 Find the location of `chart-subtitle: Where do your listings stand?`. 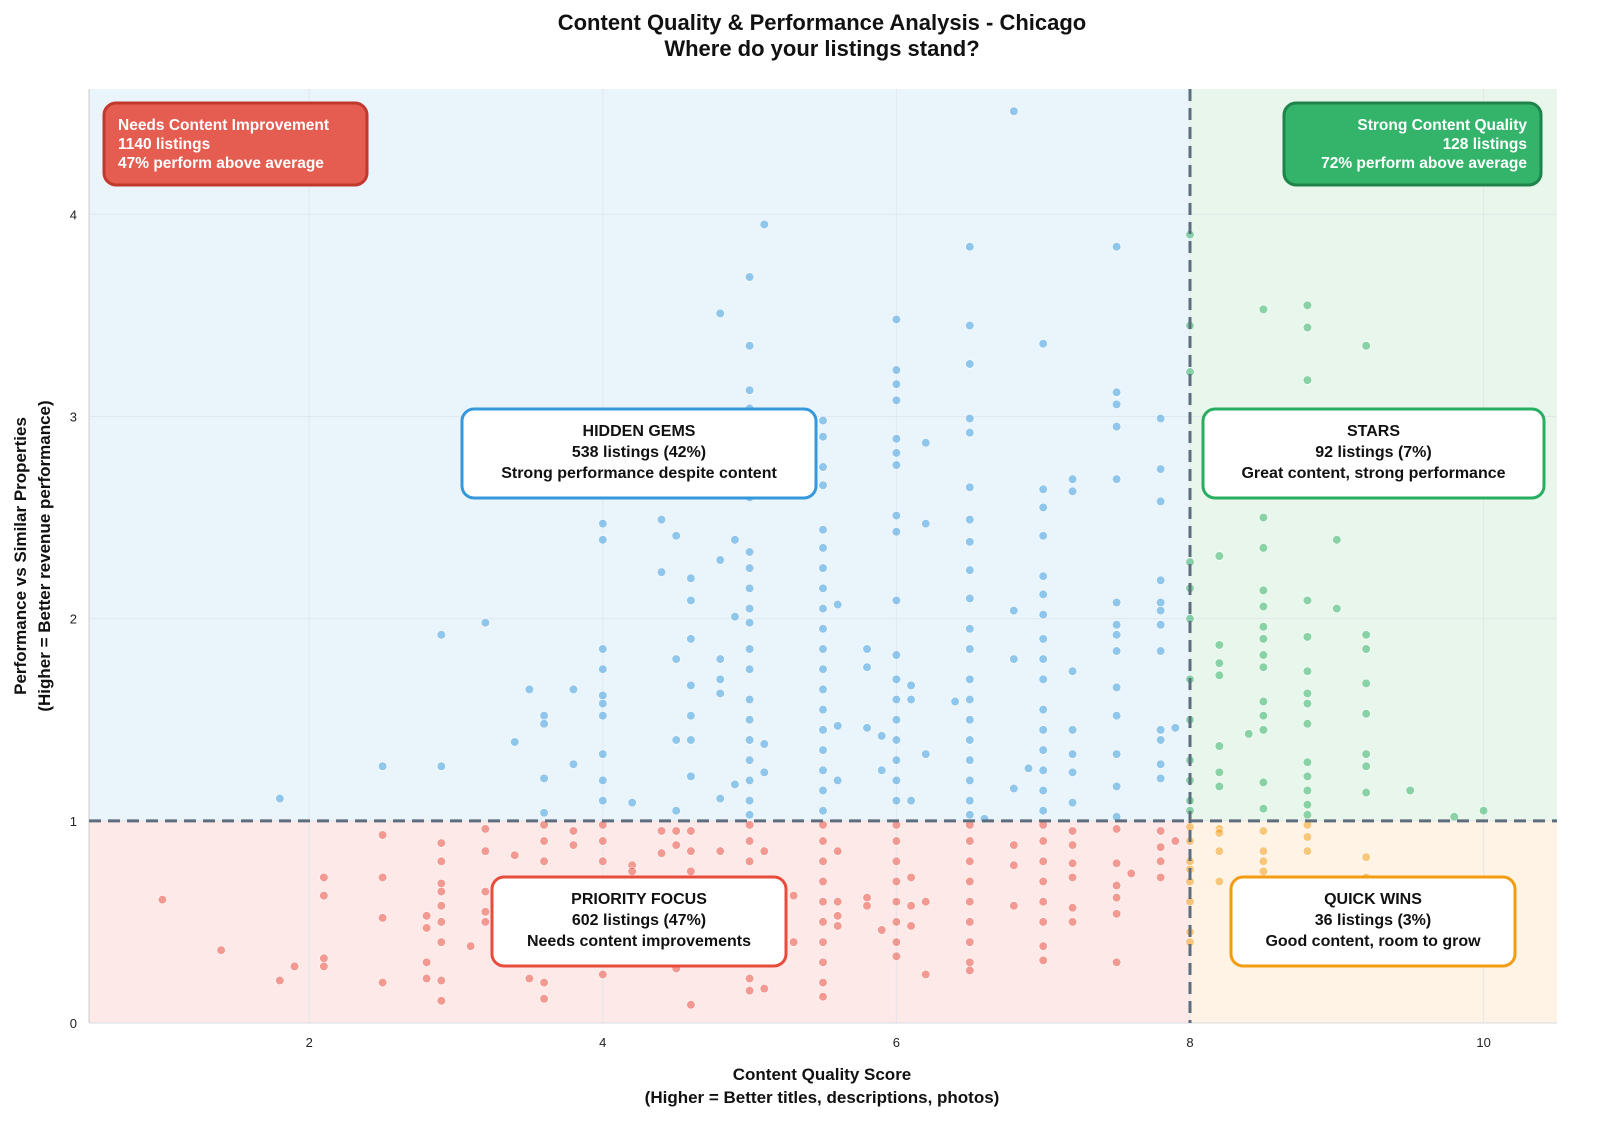

chart-subtitle: Where do your listings stand? is located at coordinates (821, 48).